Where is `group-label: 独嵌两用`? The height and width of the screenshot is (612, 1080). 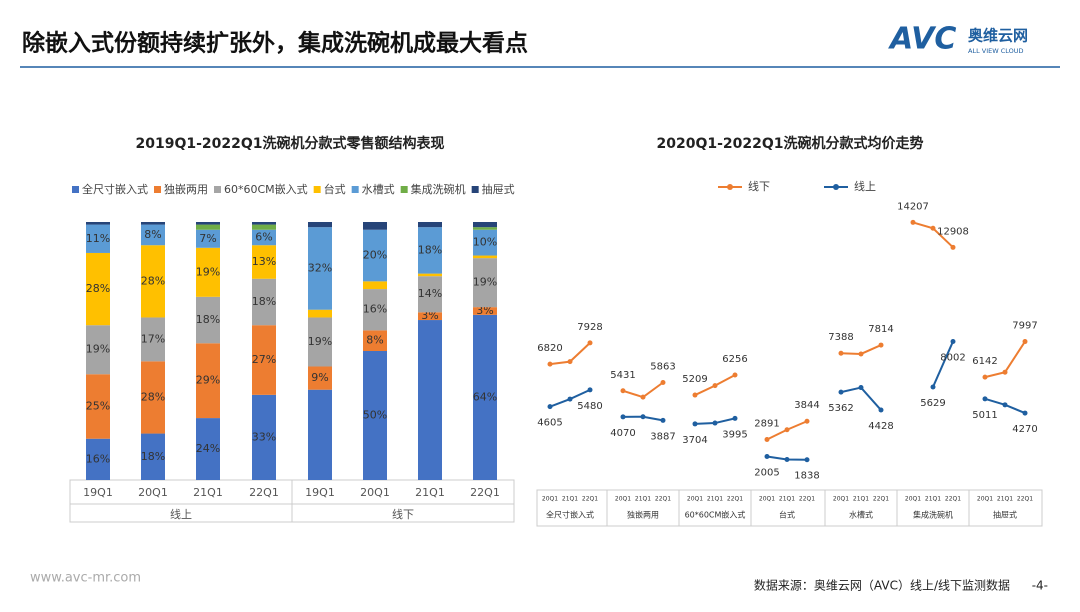
group-label: 独嵌两用 is located at coordinates (643, 515).